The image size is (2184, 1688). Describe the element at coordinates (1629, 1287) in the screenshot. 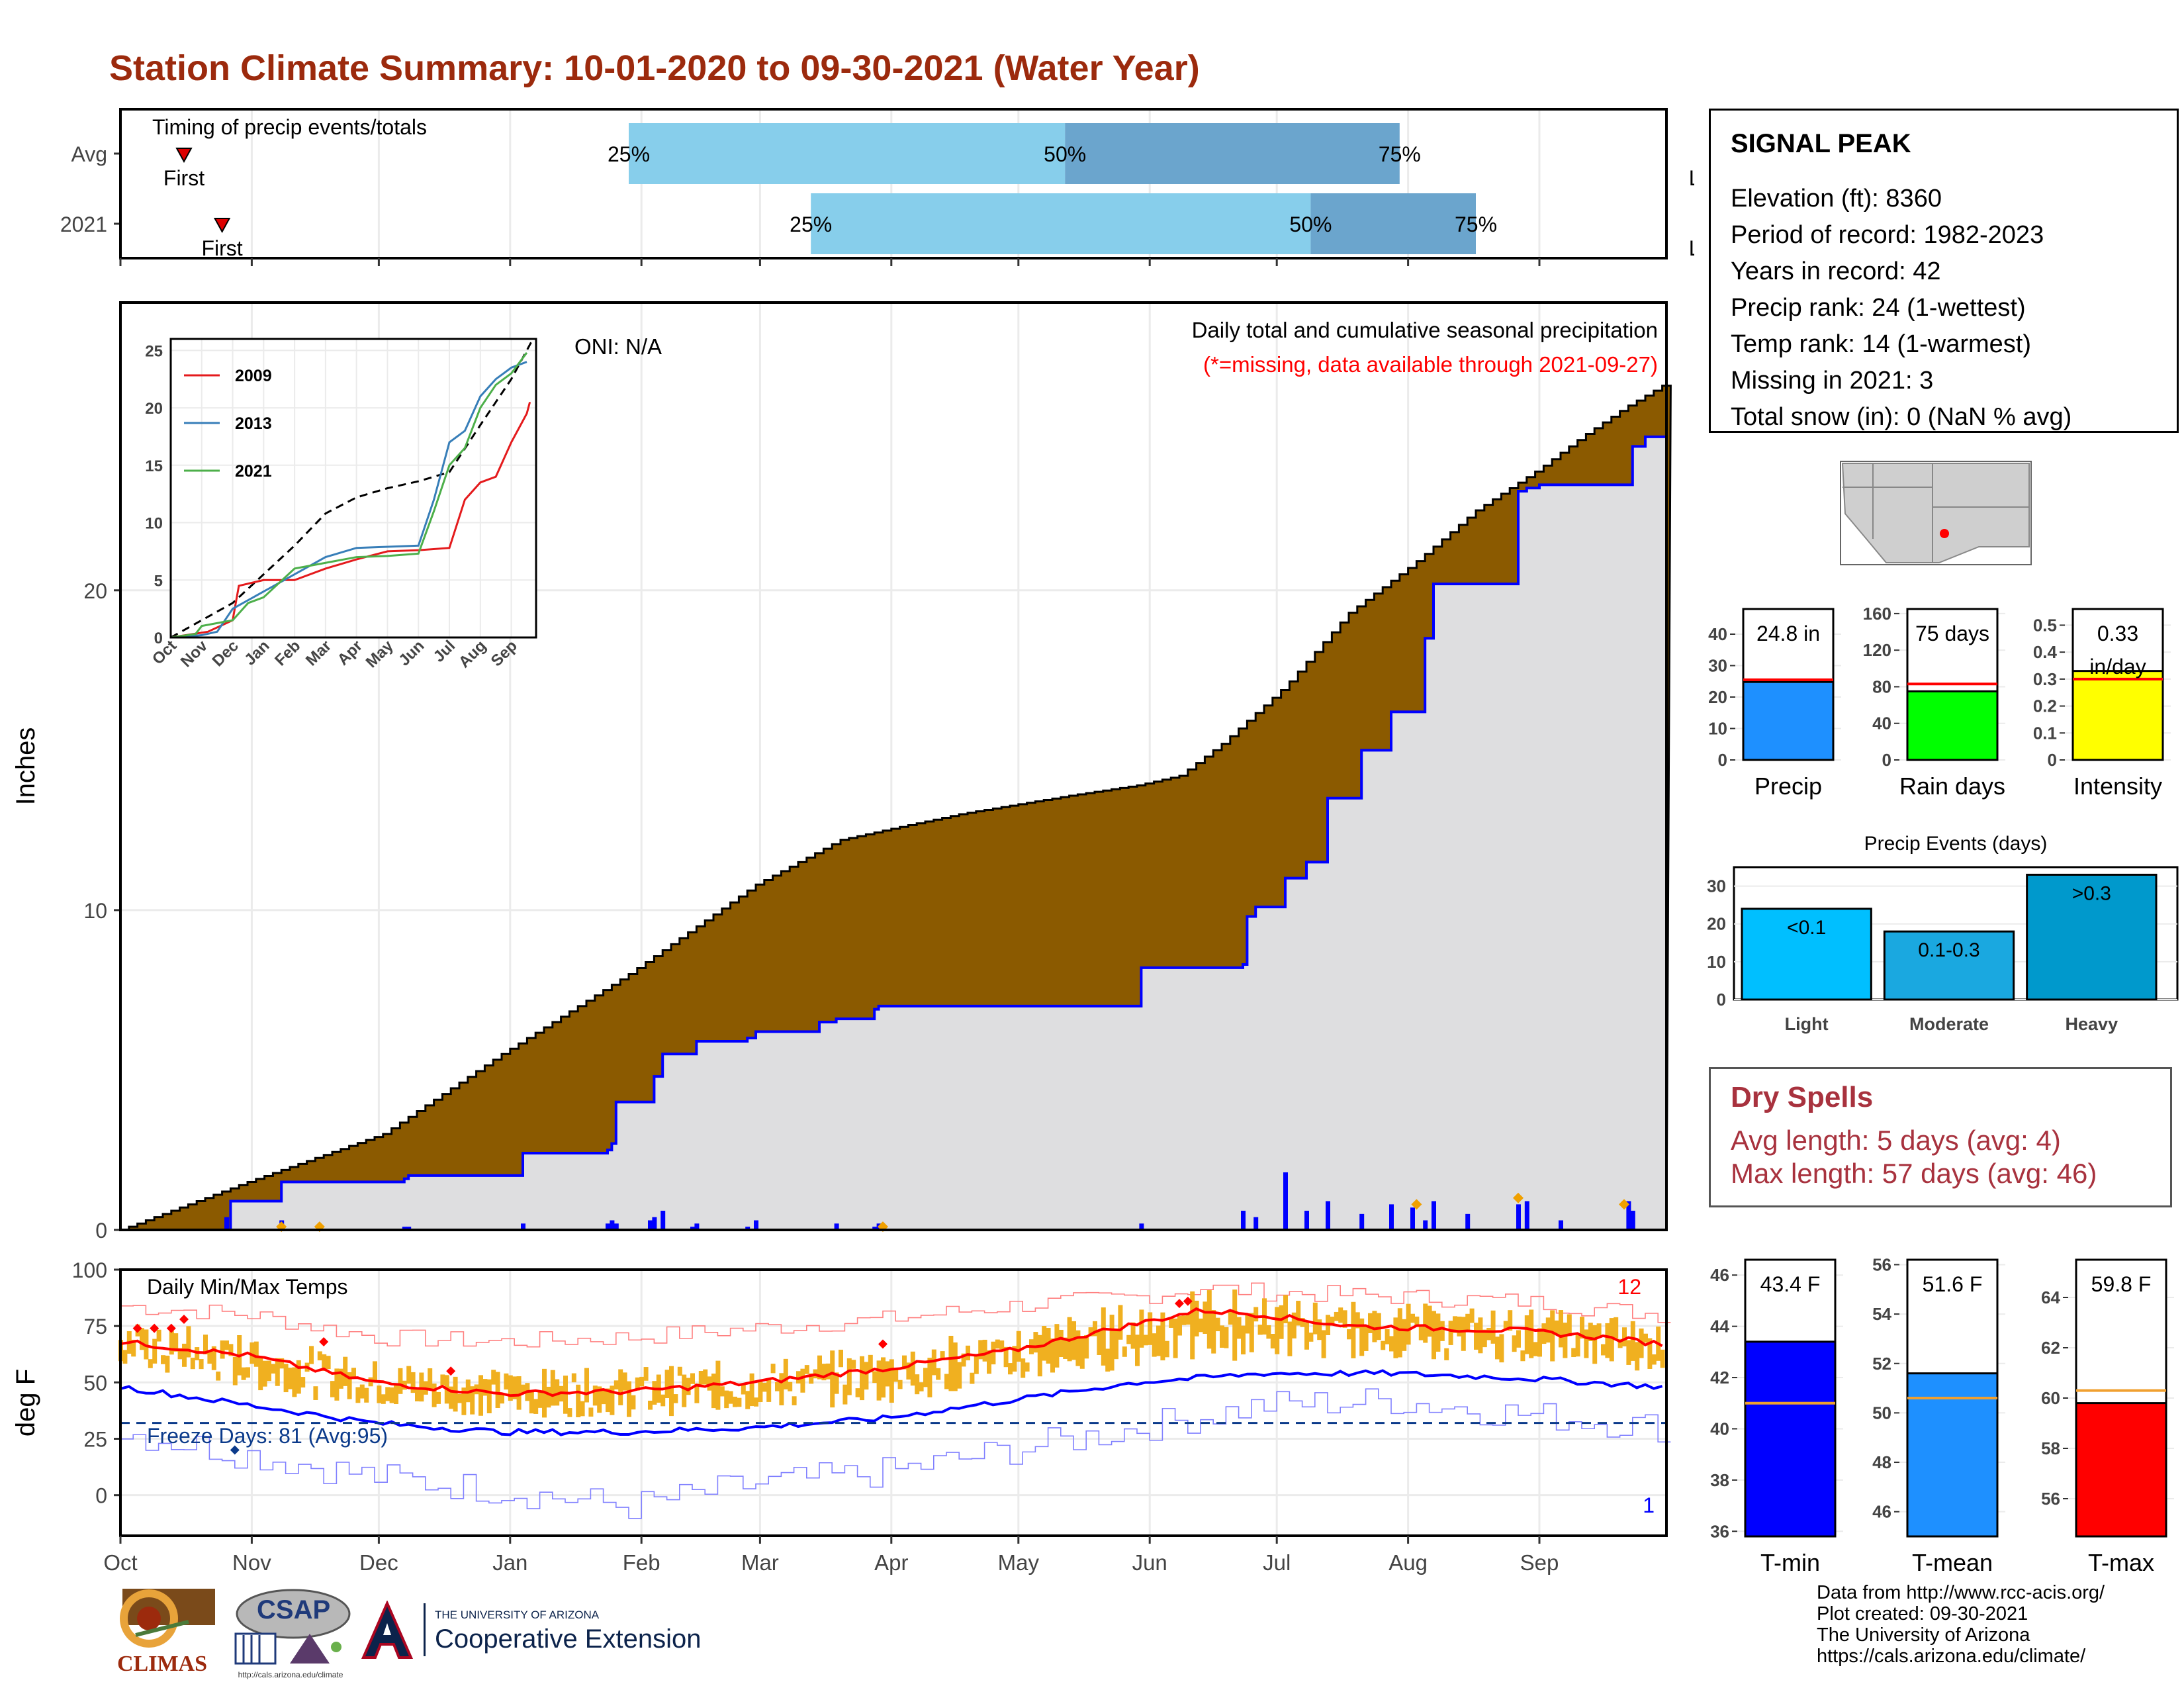

I see `record-high-count: 12` at that location.